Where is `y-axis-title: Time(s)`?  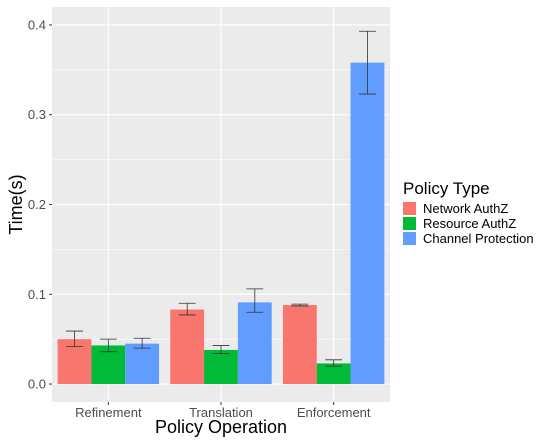 y-axis-title: Time(s) is located at coordinates (16, 204).